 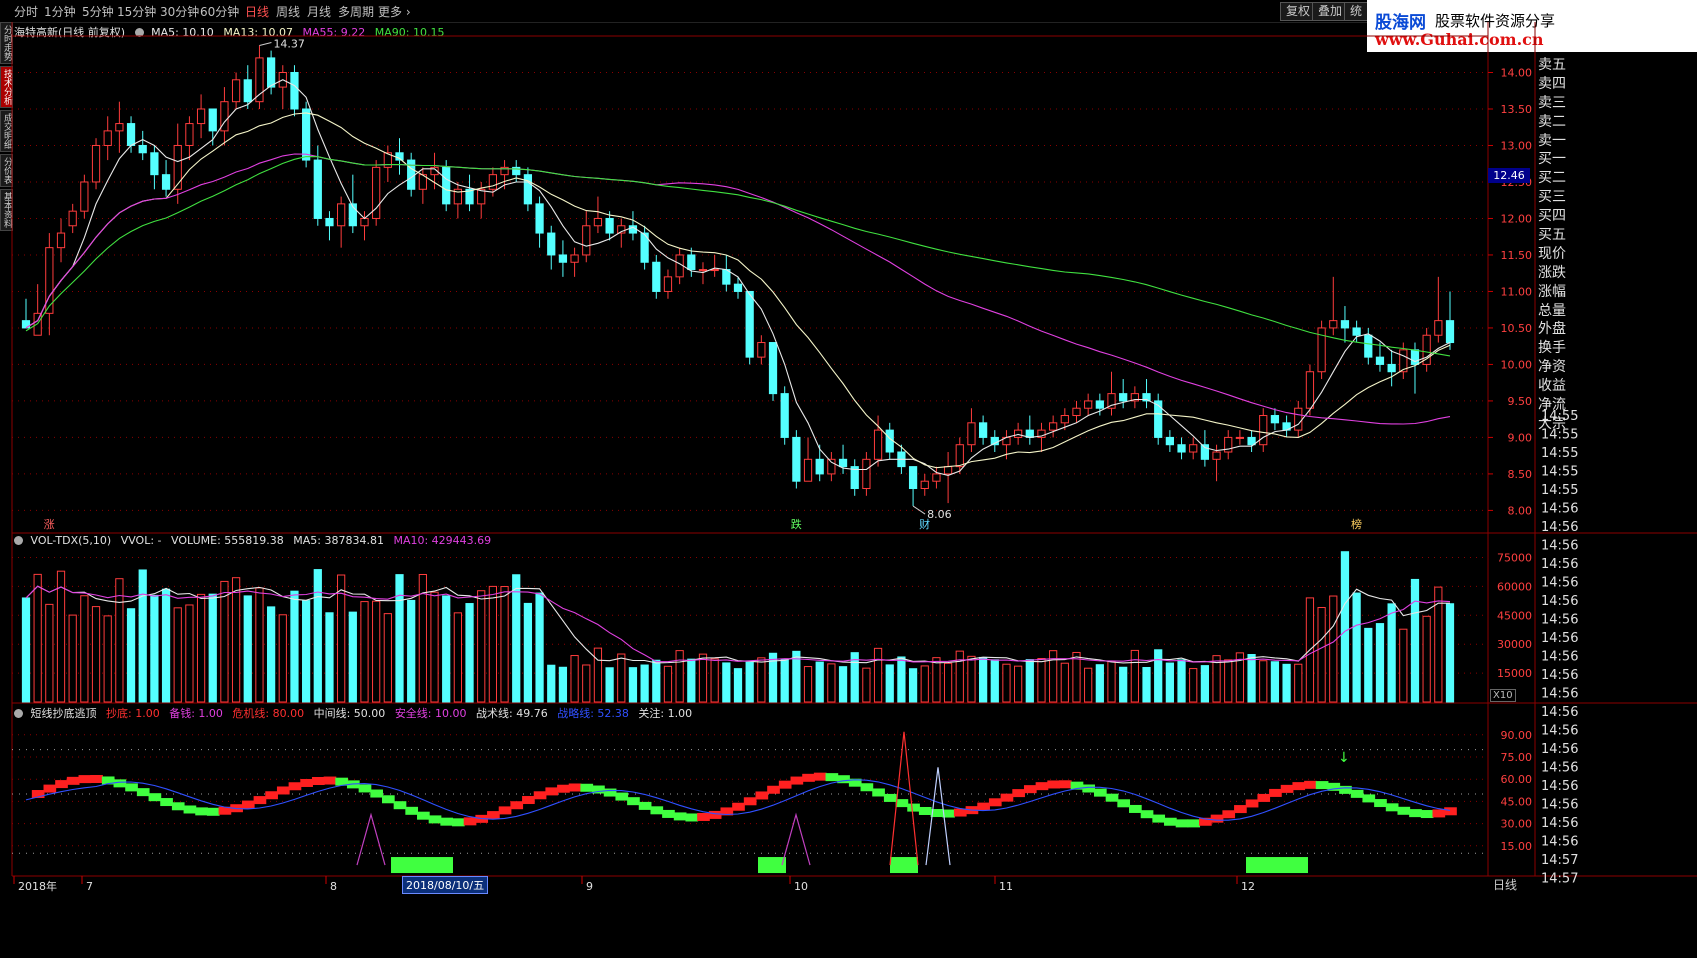 I want to click on period-tab-1: 1分钟, so click(x=60, y=12).